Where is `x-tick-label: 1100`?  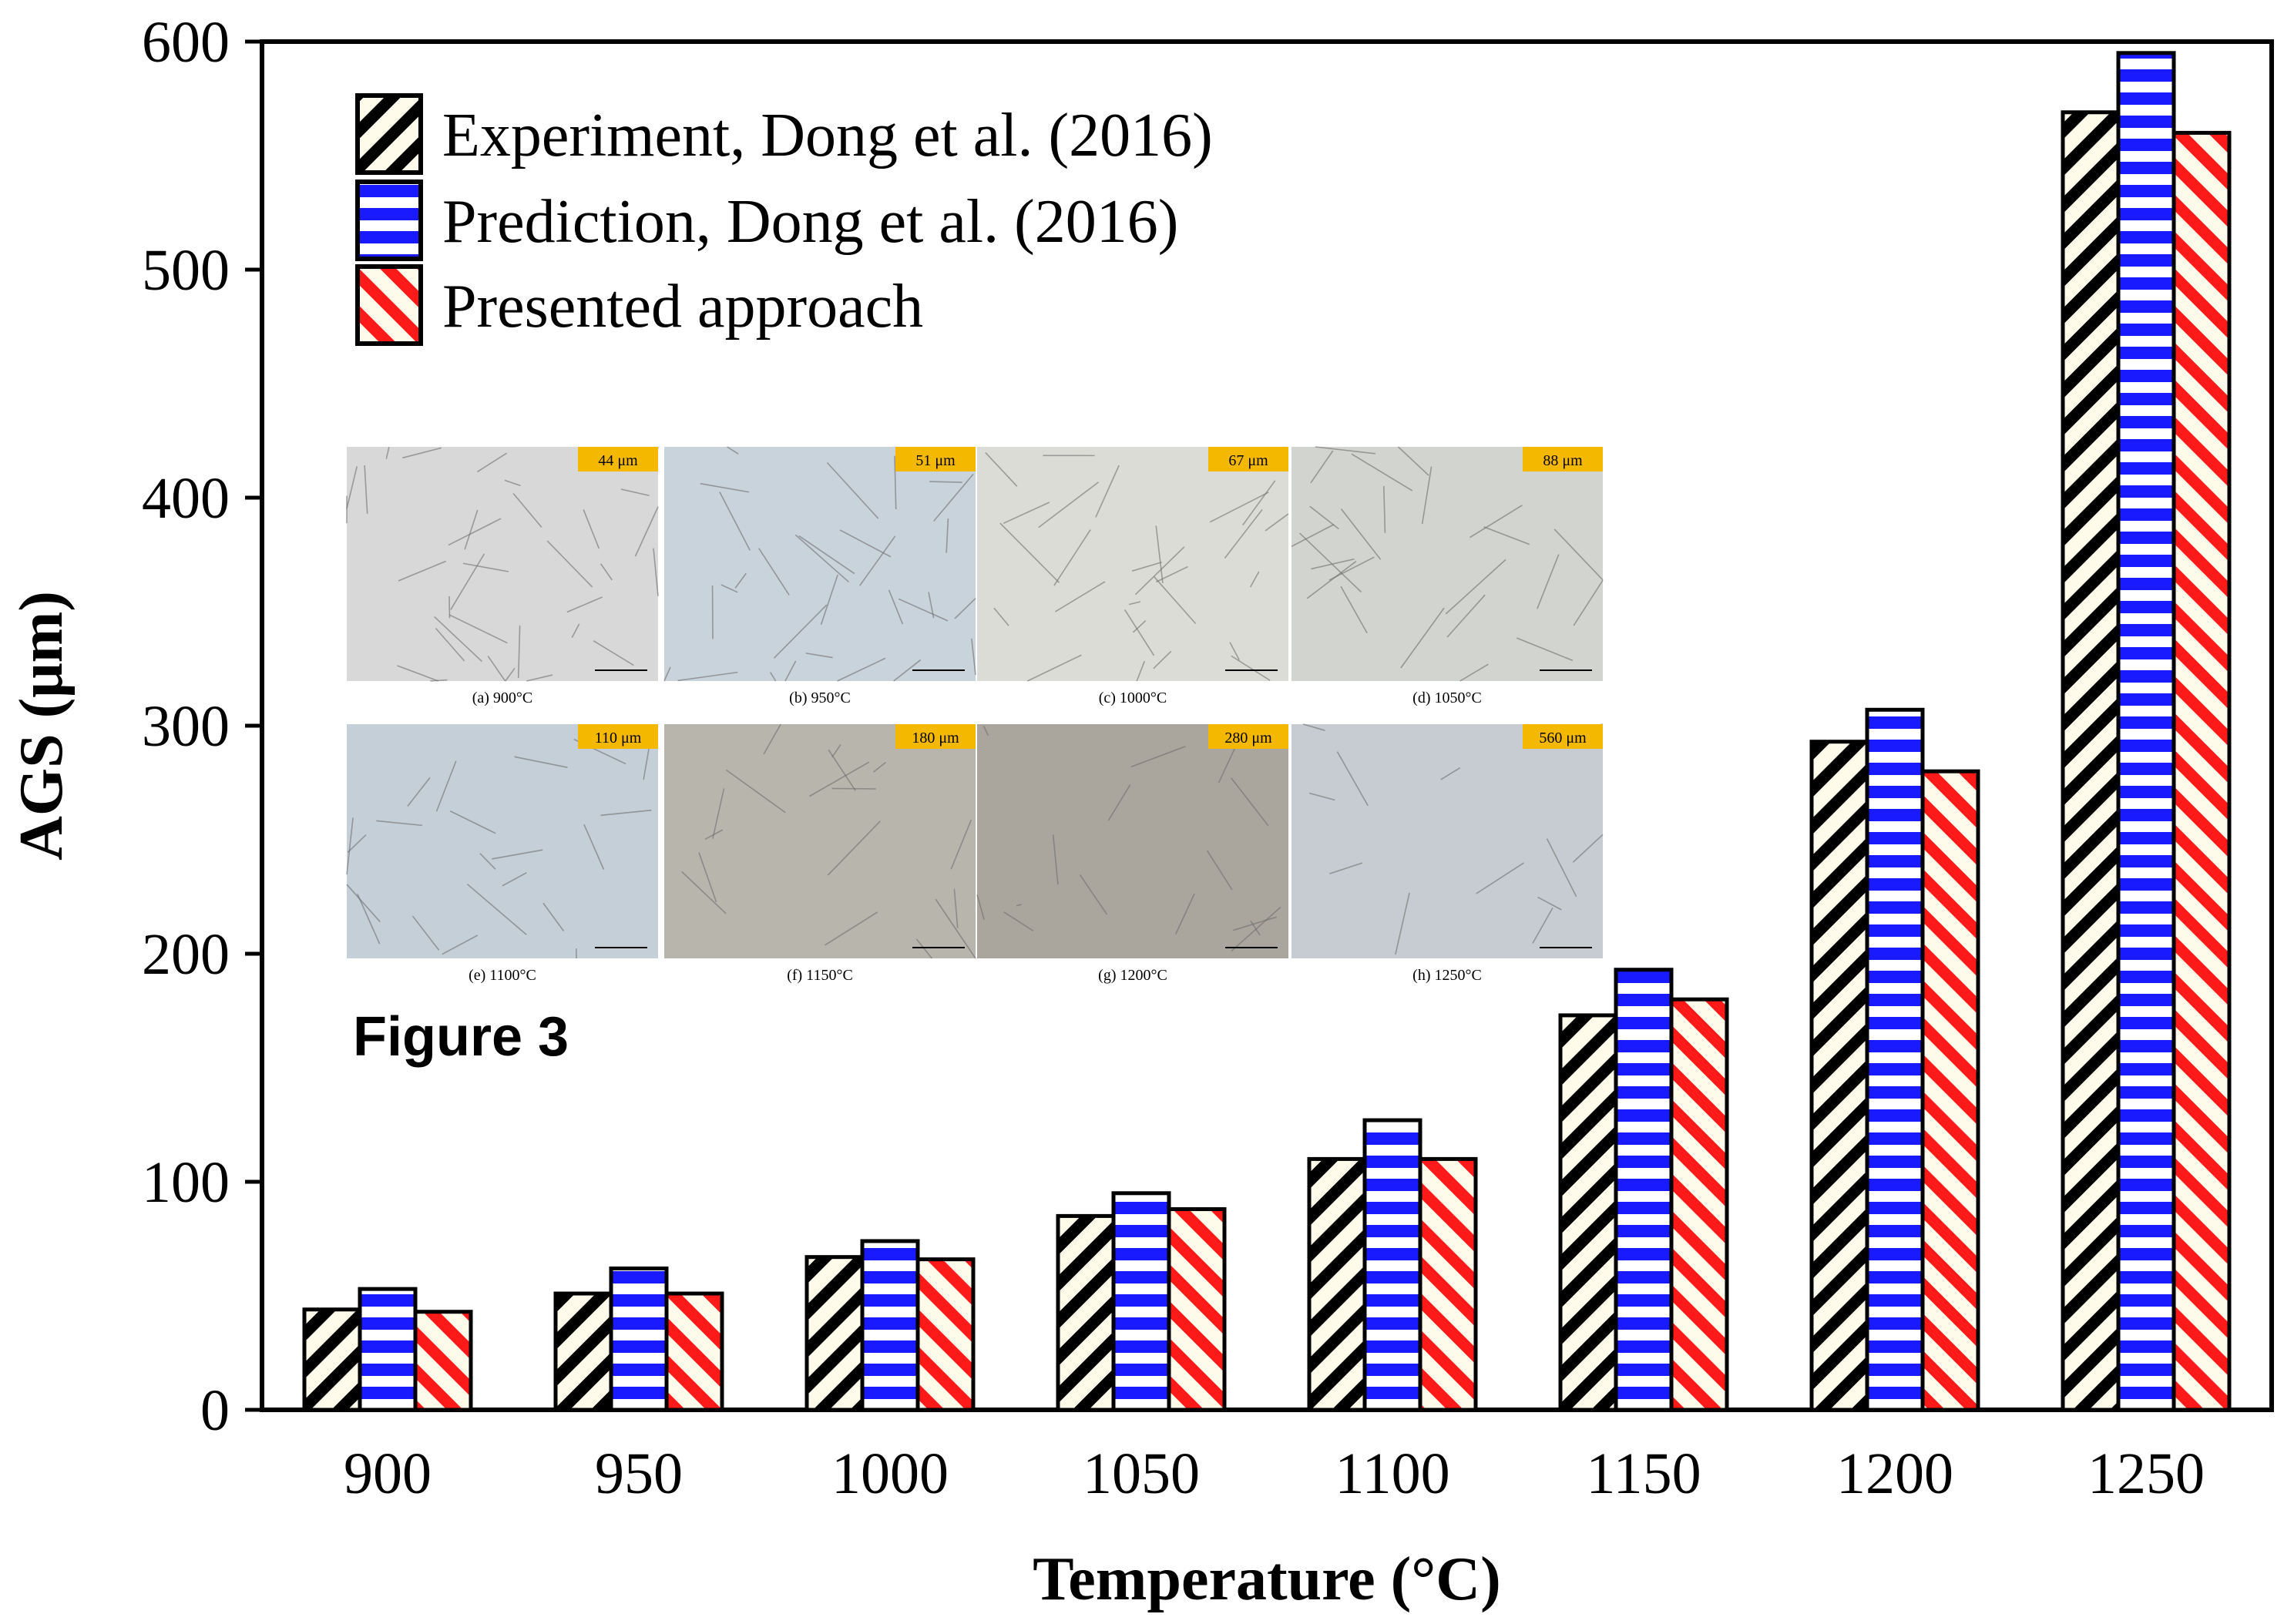
x-tick-label: 1100 is located at coordinates (1392, 1473).